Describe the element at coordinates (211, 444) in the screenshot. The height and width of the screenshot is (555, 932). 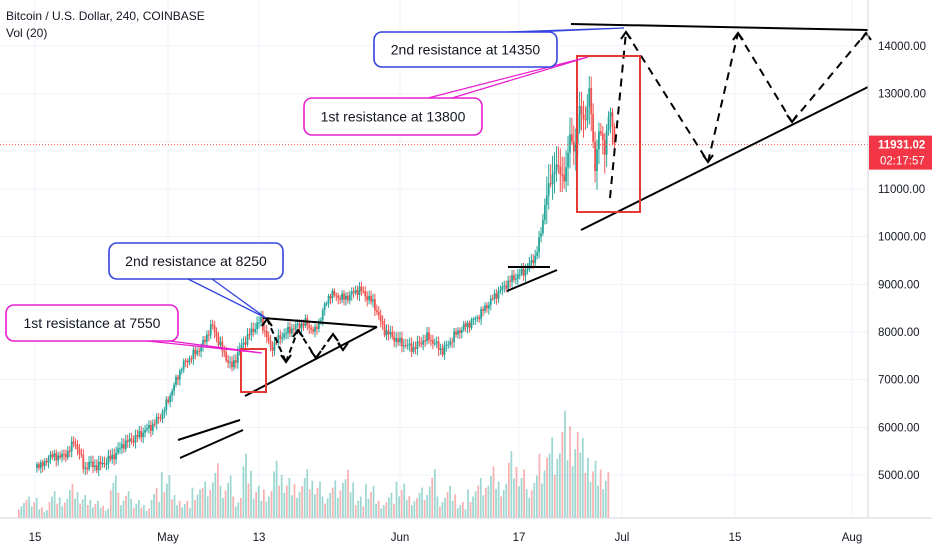
I see `trendline-channel-lower` at that location.